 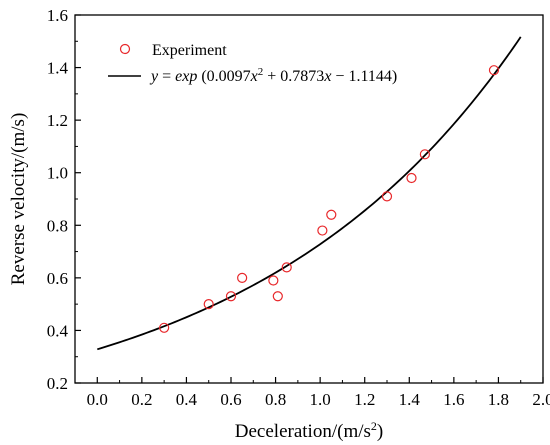 I want to click on x-tick-label: 1.6, so click(x=453, y=399).